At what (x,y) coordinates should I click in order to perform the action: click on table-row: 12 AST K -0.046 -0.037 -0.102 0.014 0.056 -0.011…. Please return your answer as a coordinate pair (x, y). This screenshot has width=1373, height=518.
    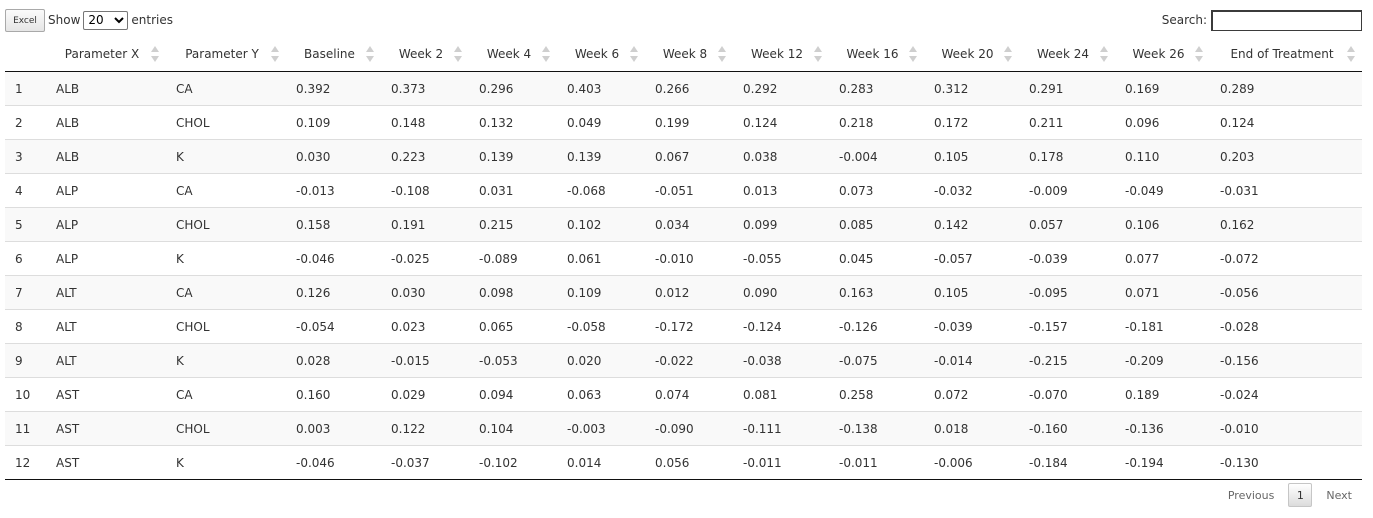
    Looking at the image, I should click on (683, 462).